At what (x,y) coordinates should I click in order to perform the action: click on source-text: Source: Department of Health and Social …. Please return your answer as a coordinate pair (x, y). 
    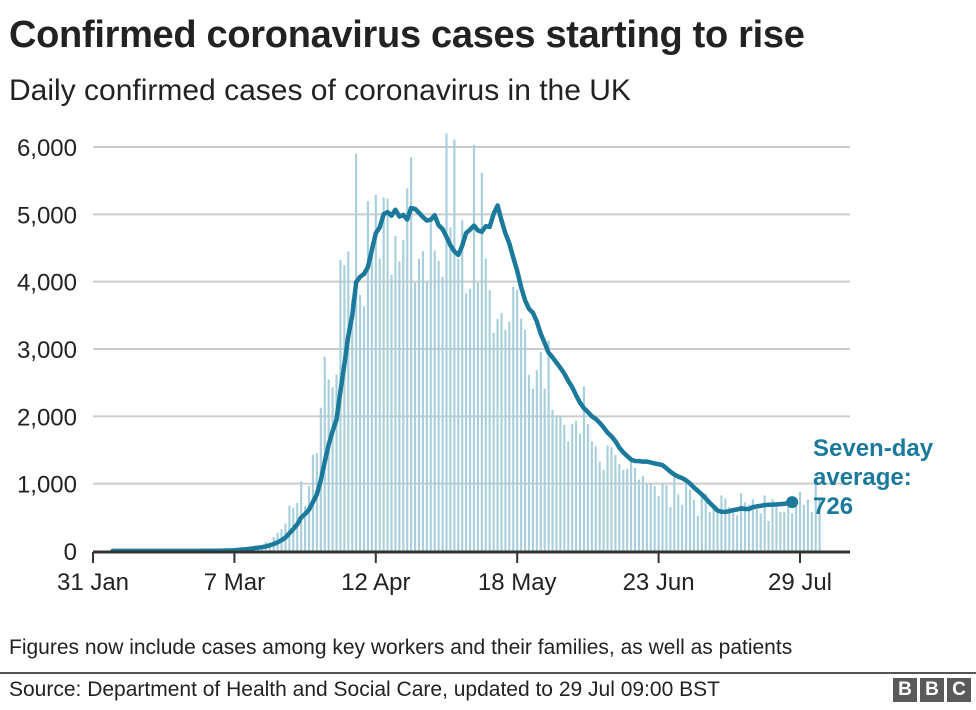
    Looking at the image, I should click on (364, 689).